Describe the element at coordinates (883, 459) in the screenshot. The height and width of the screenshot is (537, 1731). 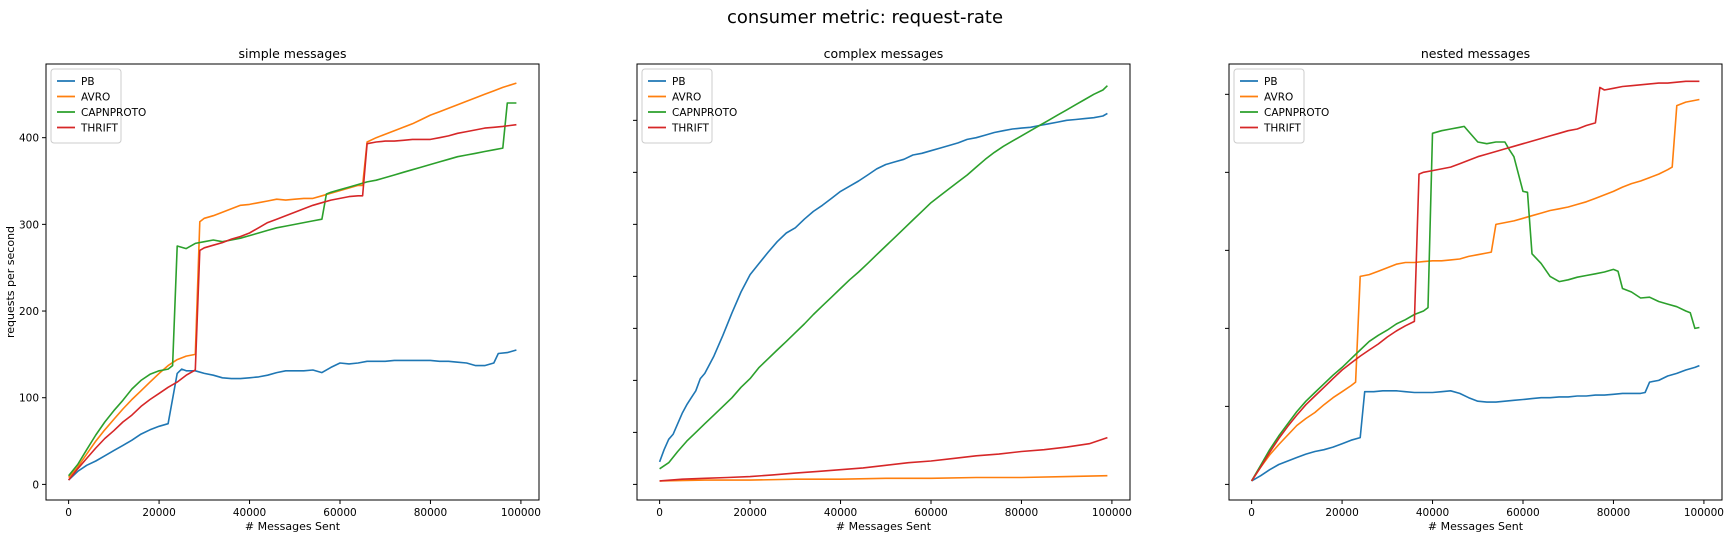
I see `series-line-thrift` at that location.